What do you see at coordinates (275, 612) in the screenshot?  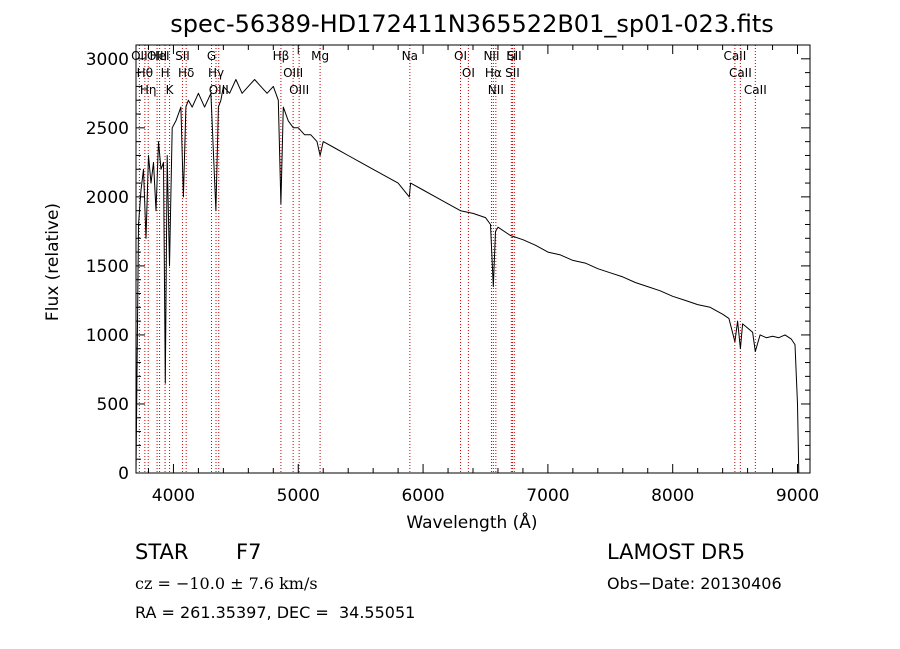 I see `coordinates-text: RA = 261.35397, DEC = 34.55051` at bounding box center [275, 612].